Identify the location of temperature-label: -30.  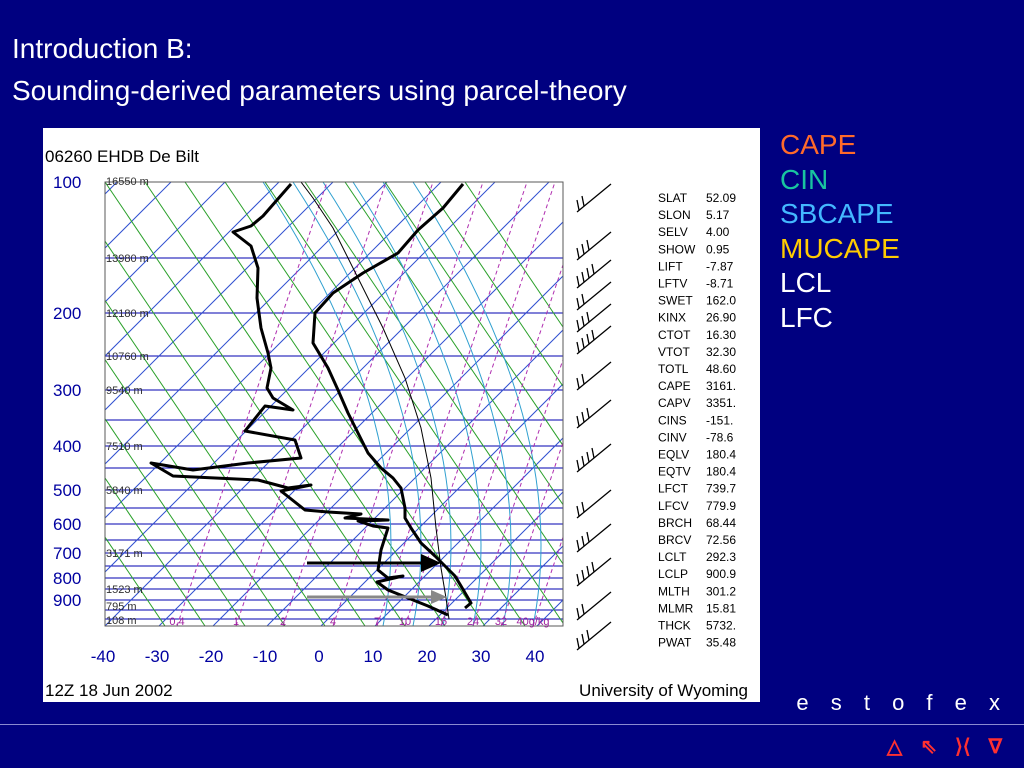
(157, 656).